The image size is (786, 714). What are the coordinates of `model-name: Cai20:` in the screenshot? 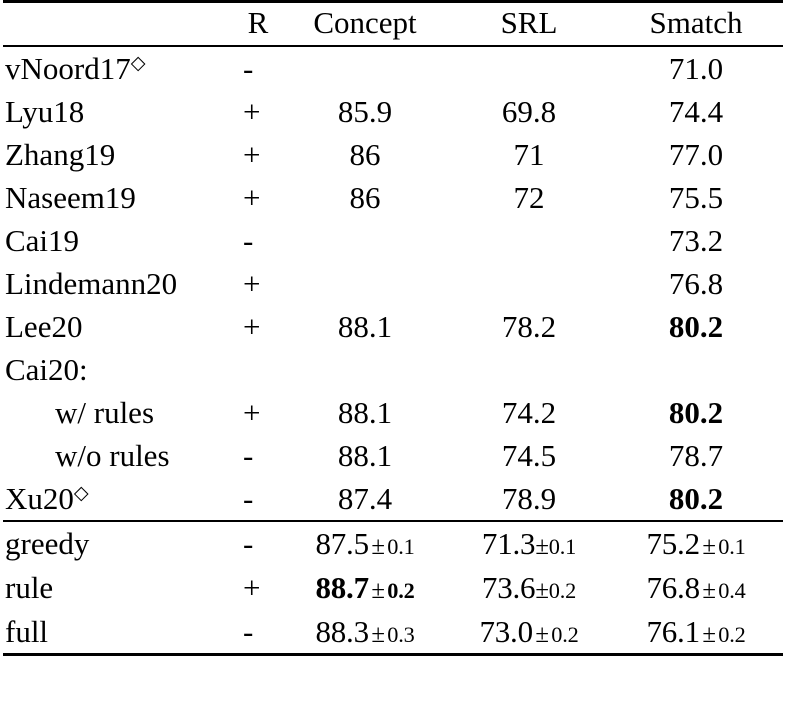 It's located at (46, 369).